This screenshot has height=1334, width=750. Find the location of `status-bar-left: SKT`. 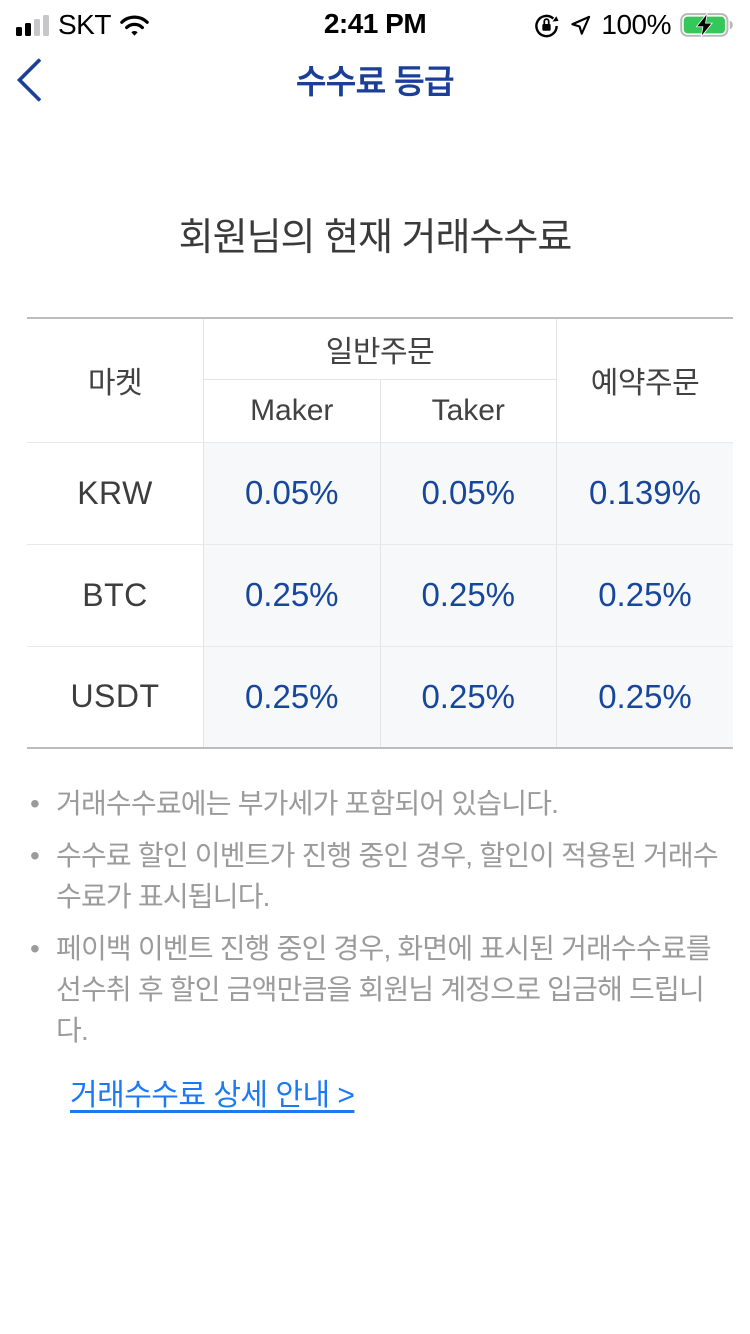

status-bar-left: SKT is located at coordinates (83, 25).